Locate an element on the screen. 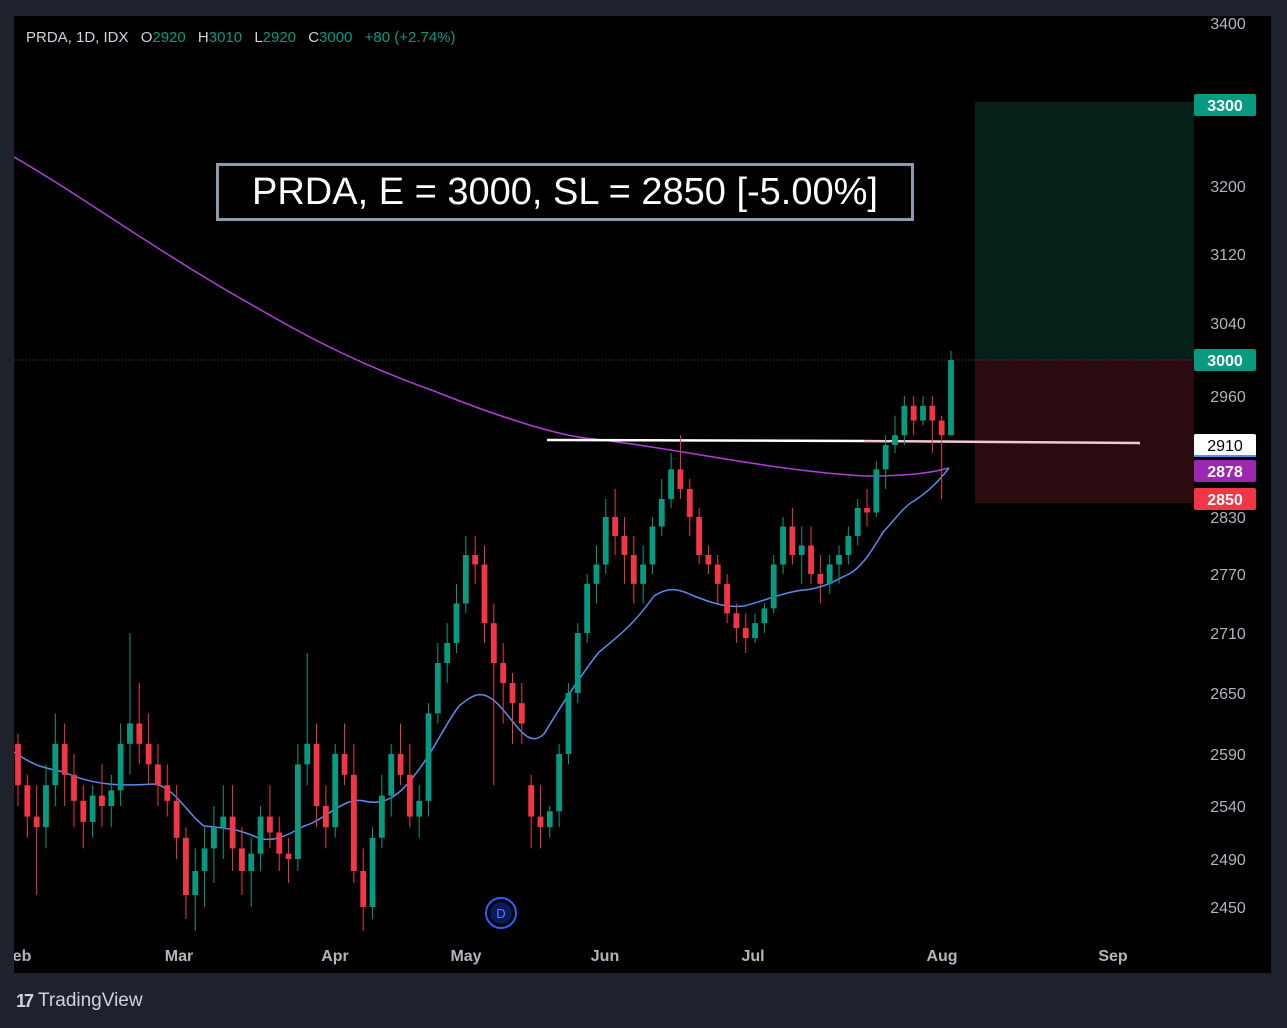 Image resolution: width=1287 pixels, height=1028 pixels. price-tick-label: 3120 is located at coordinates (1228, 255).